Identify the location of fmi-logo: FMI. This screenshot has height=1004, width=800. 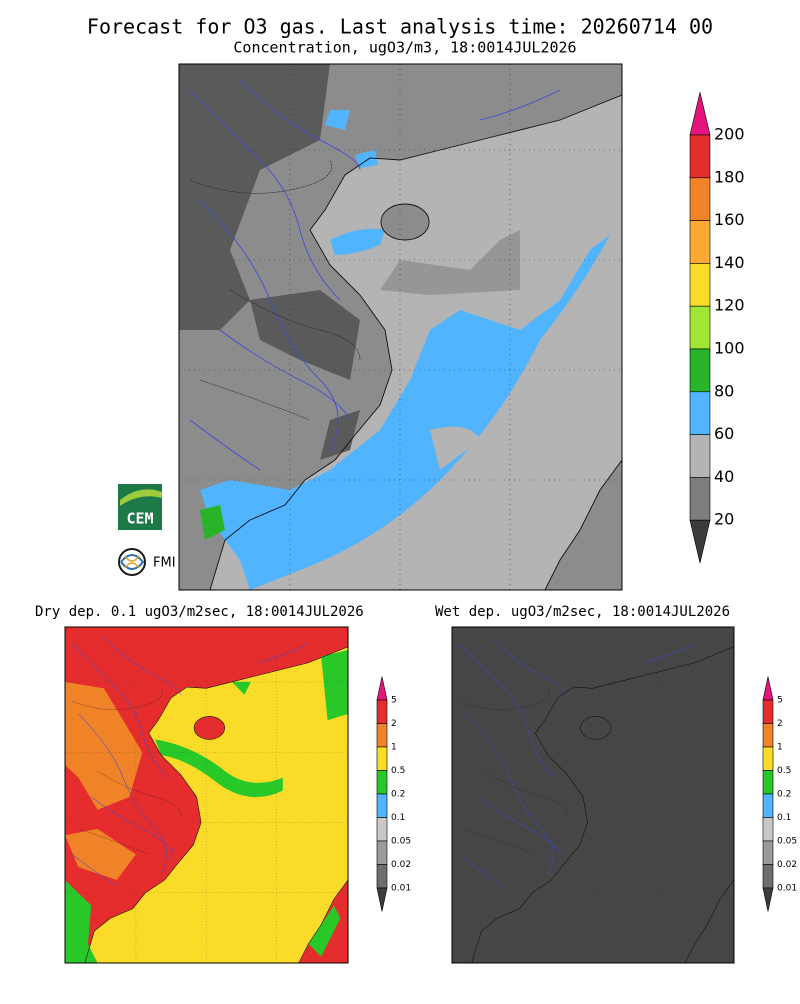
(147, 562).